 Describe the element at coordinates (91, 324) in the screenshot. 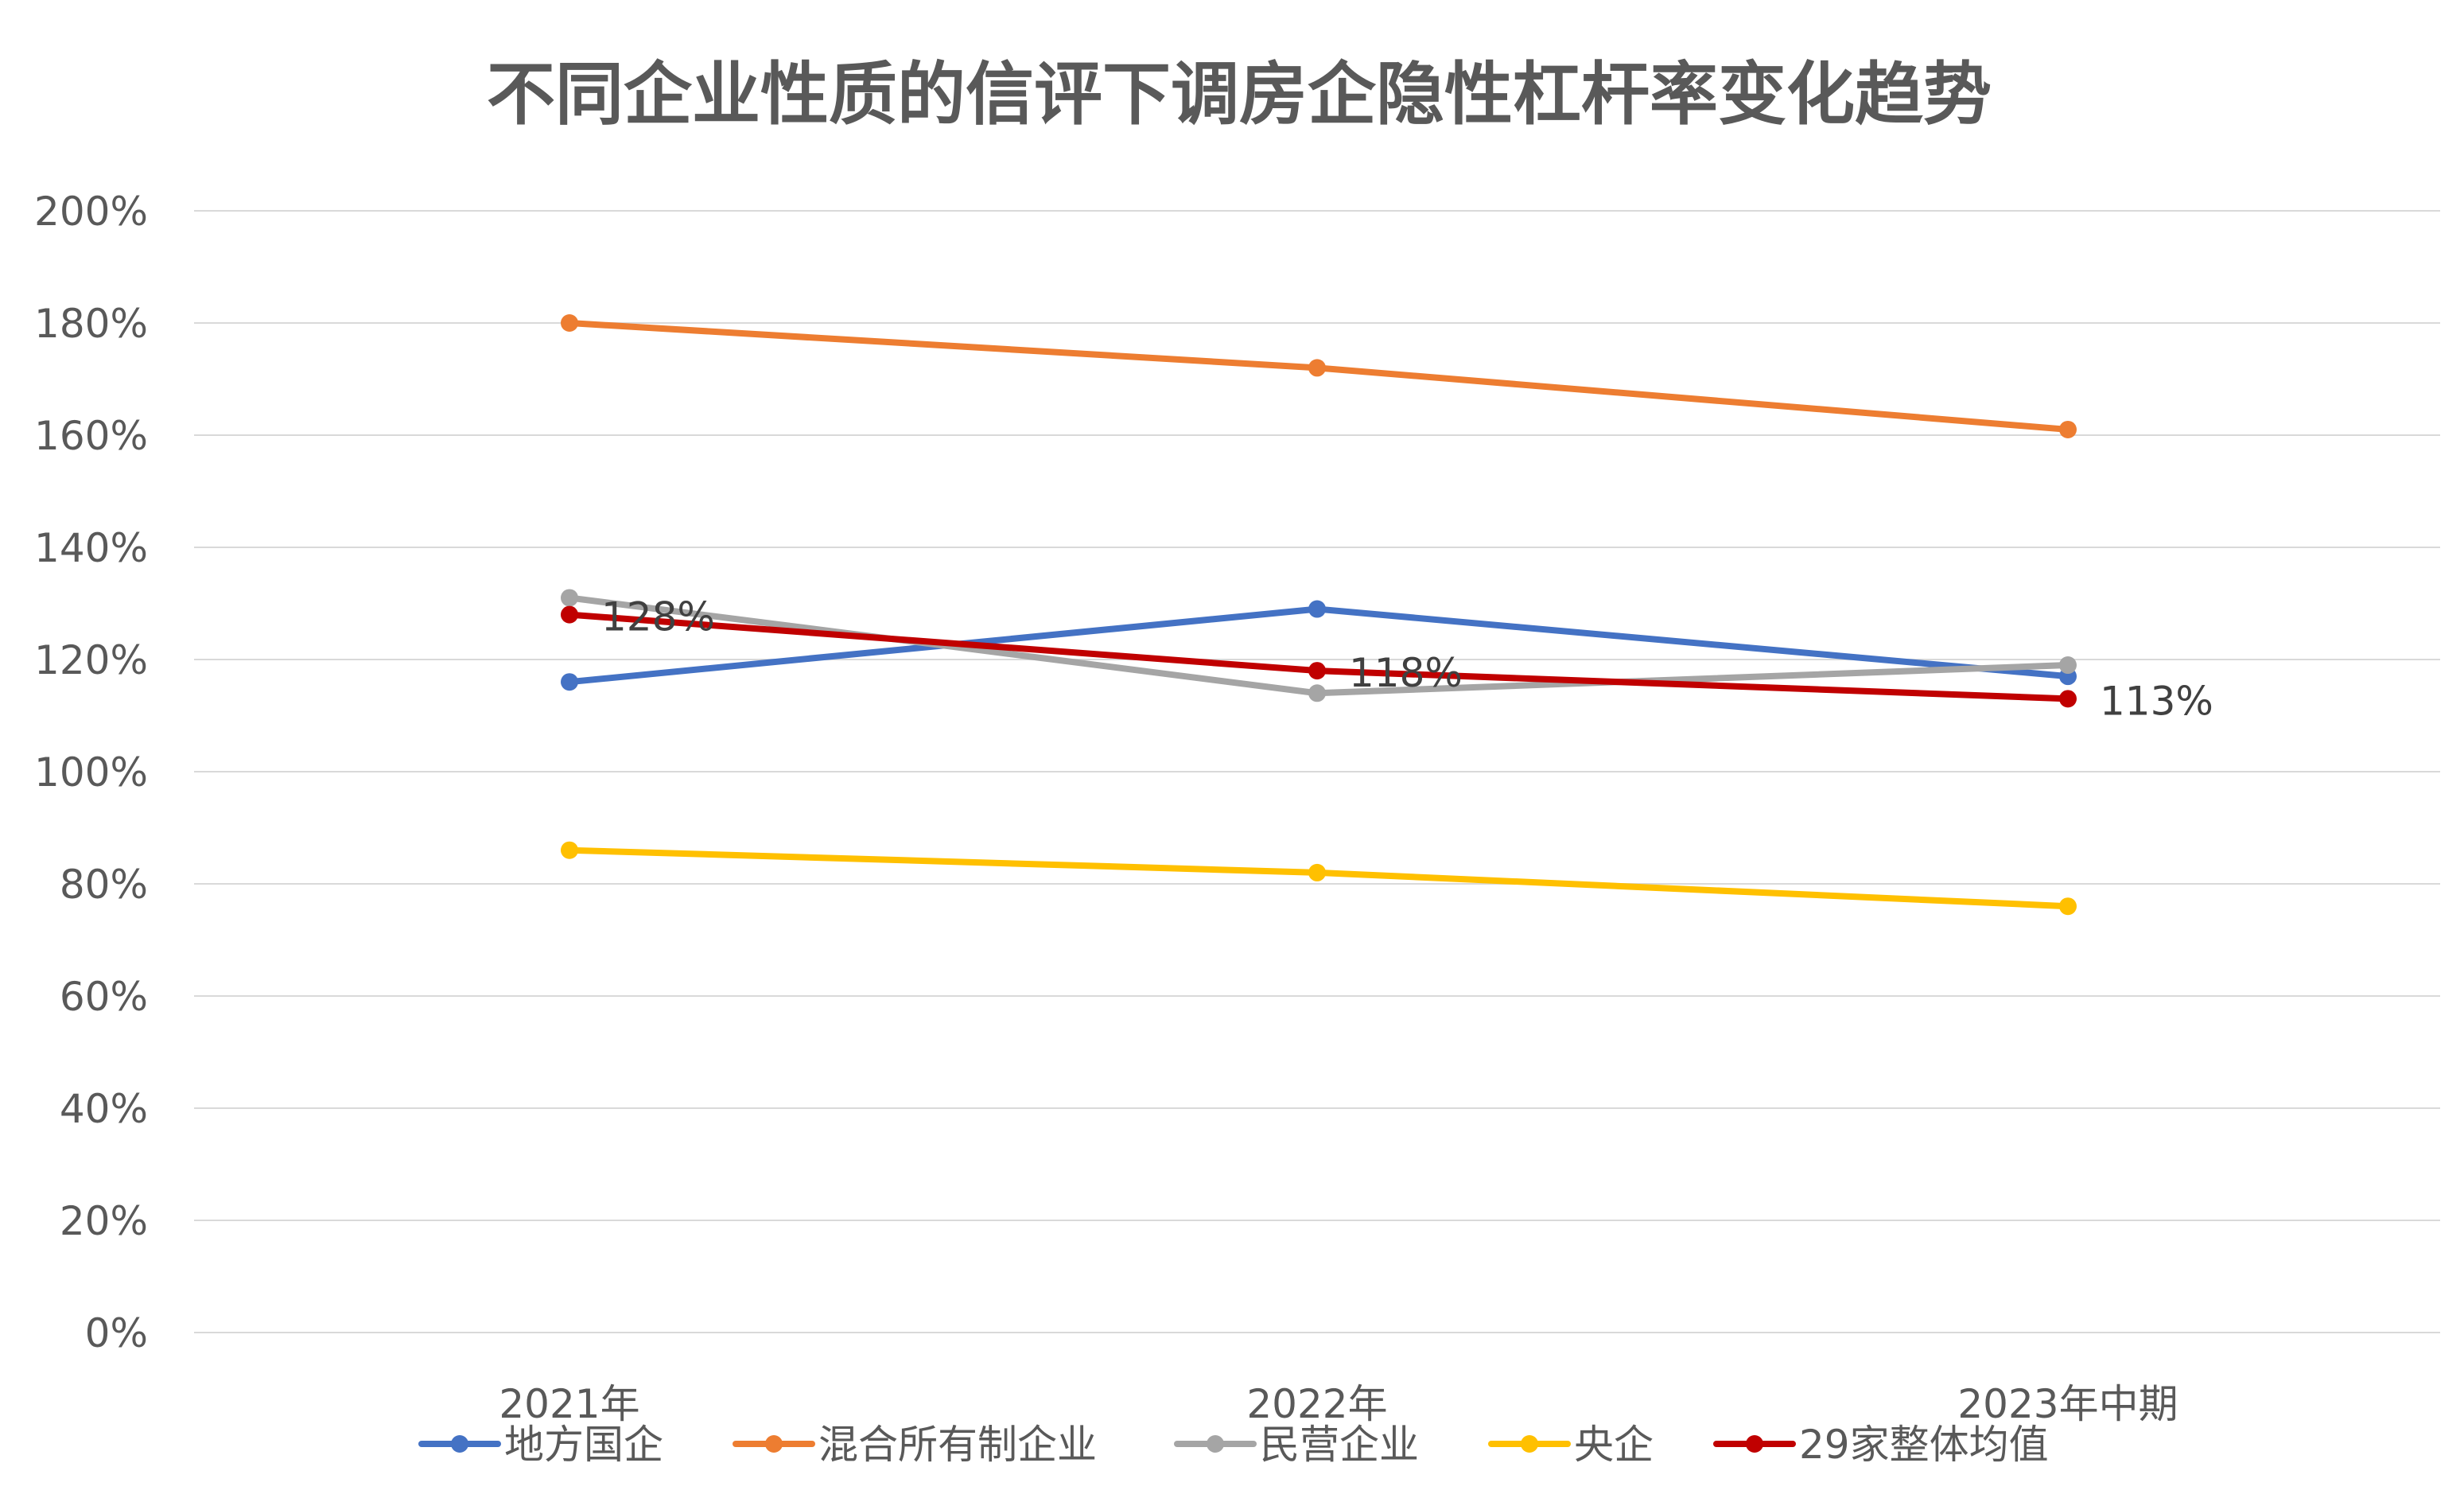

I see `y-tick-label: 180%` at that location.